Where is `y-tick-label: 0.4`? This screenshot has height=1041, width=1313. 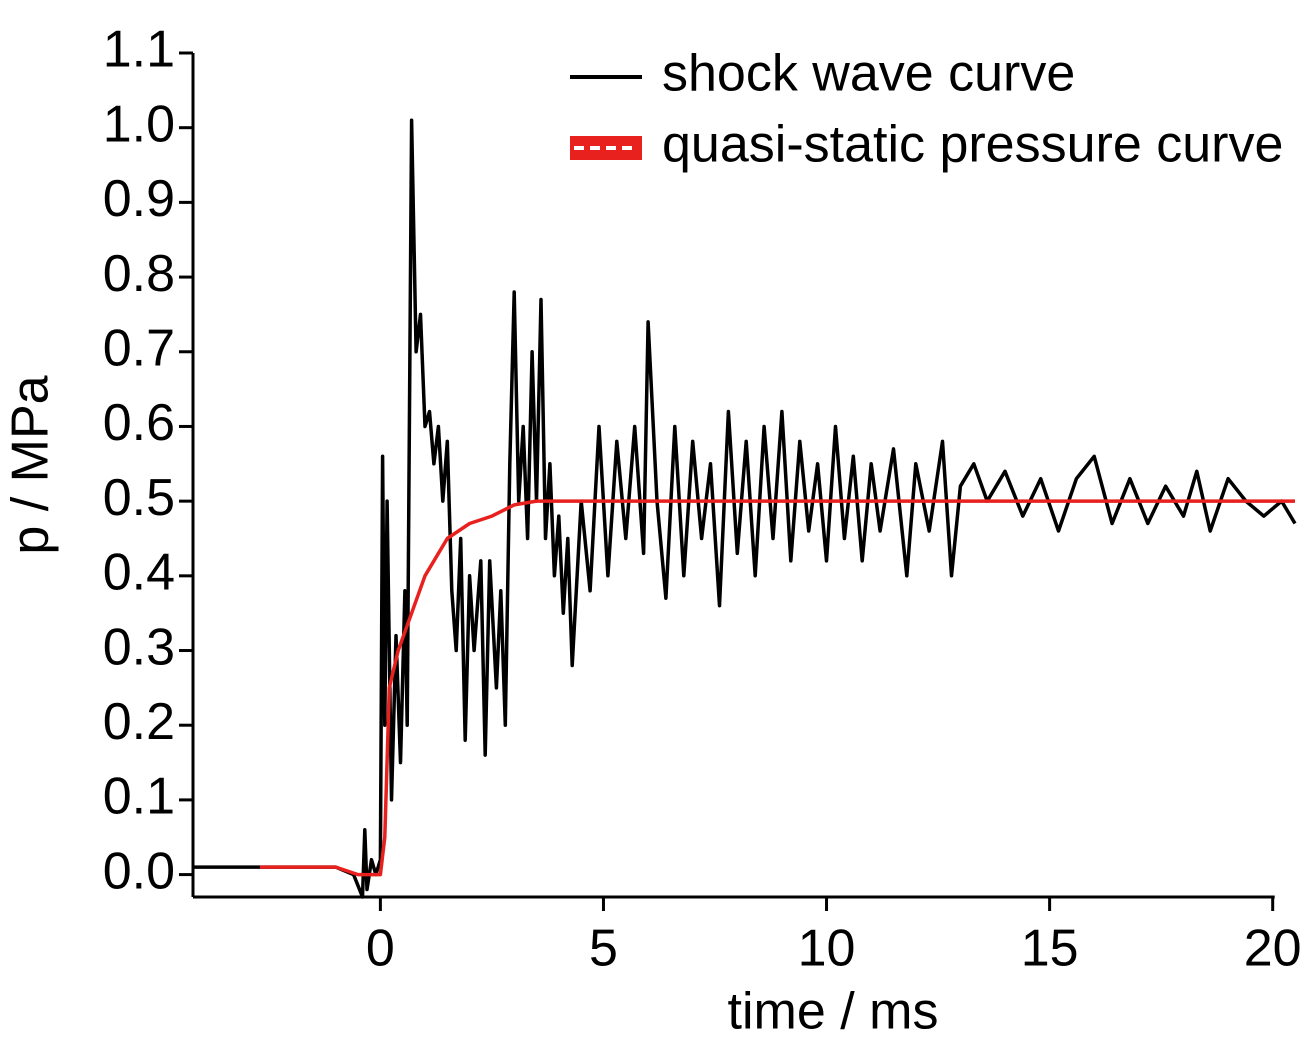 y-tick-label: 0.4 is located at coordinates (139, 573).